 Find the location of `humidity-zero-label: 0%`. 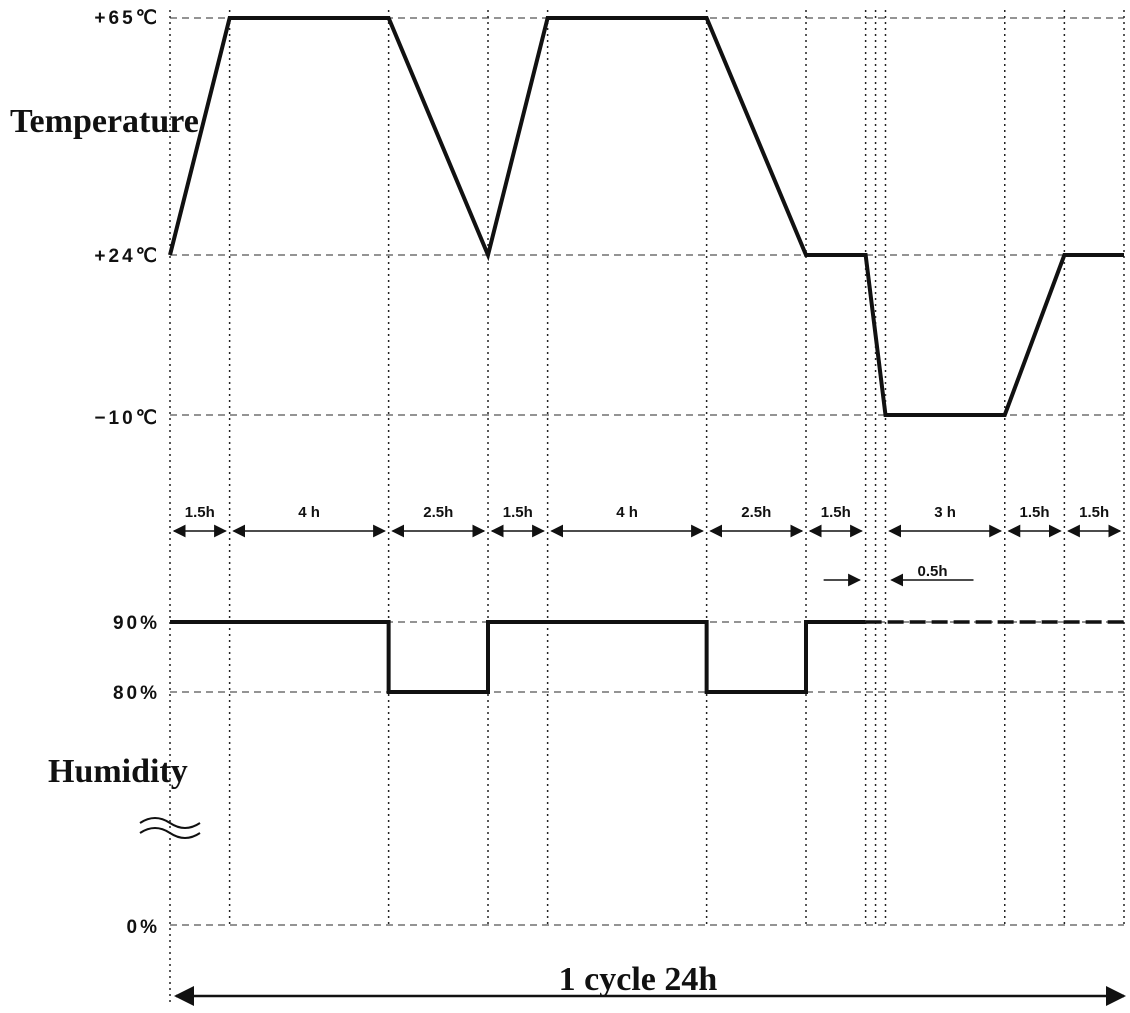

humidity-zero-label: 0% is located at coordinates (143, 927).